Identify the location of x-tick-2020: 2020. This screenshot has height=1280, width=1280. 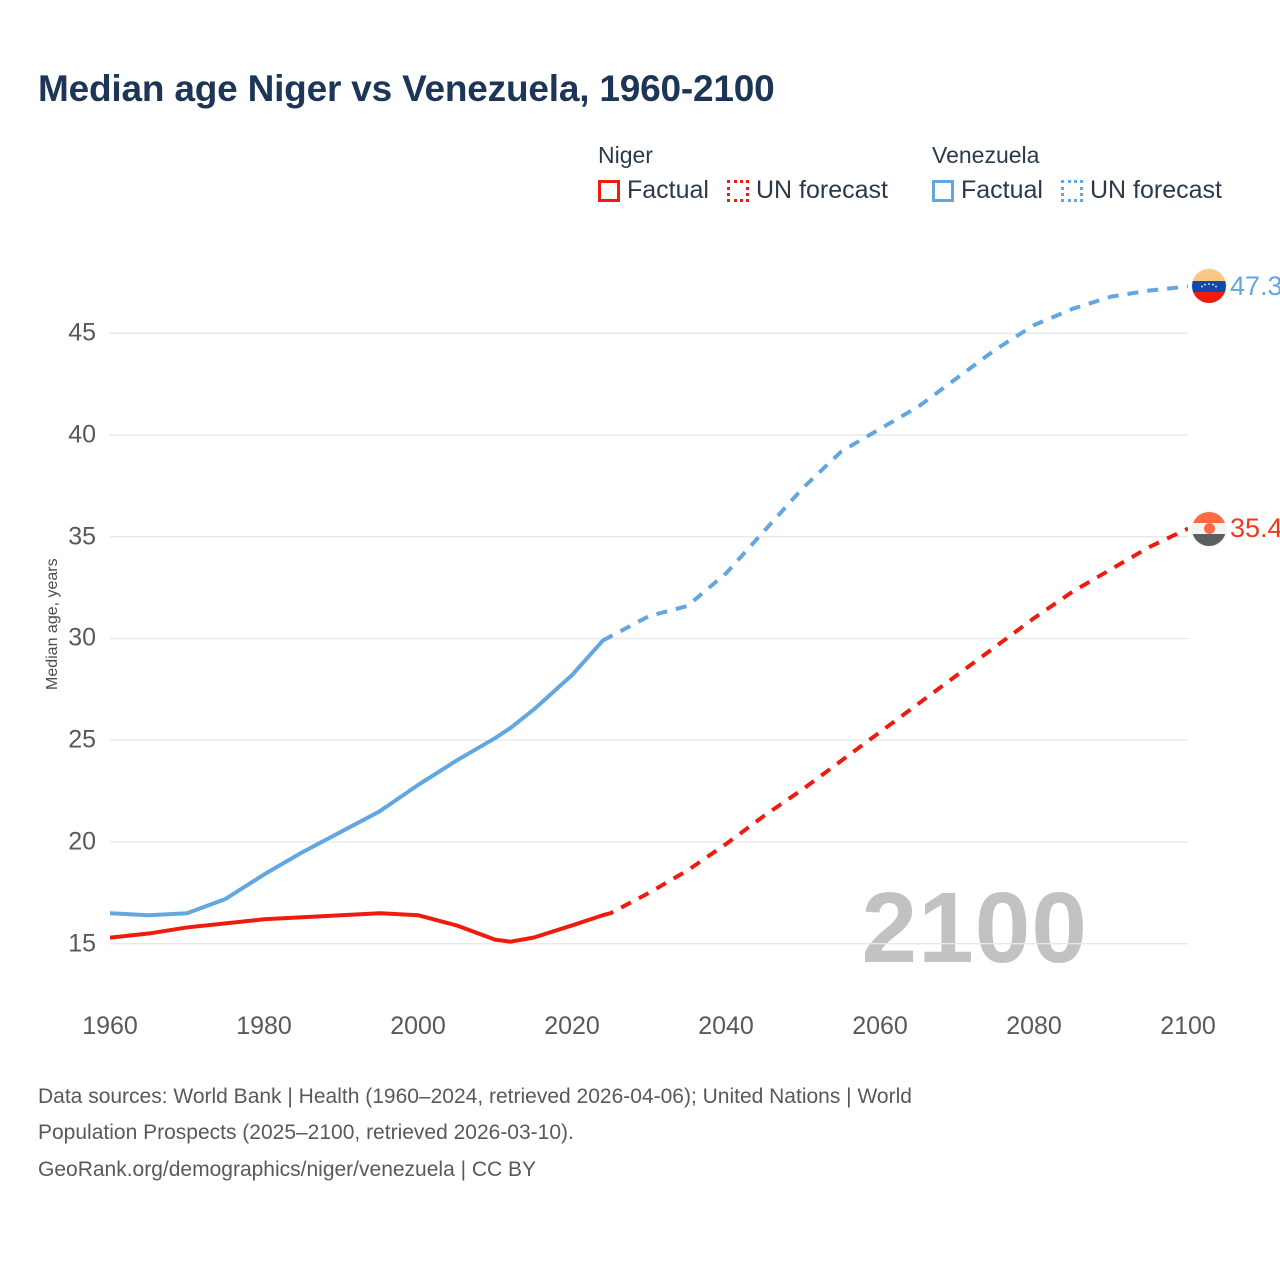
(572, 1026).